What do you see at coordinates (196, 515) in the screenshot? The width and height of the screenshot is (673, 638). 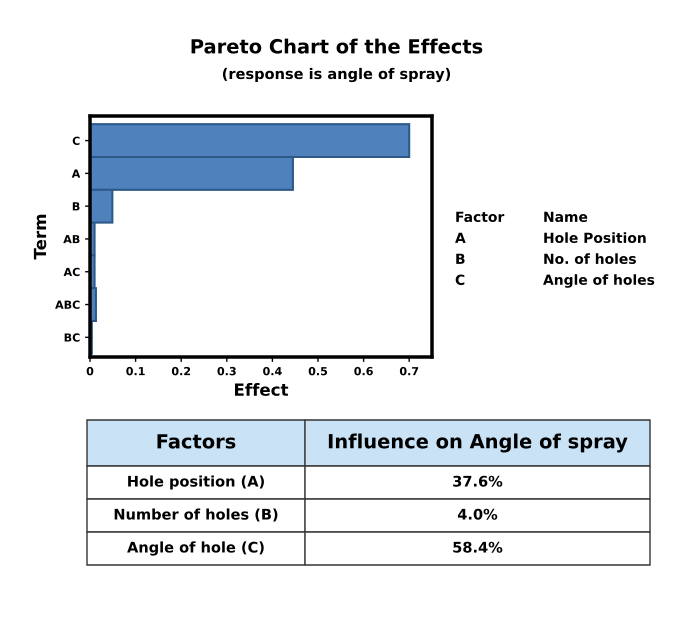 I see `text: Number of holes (B)` at bounding box center [196, 515].